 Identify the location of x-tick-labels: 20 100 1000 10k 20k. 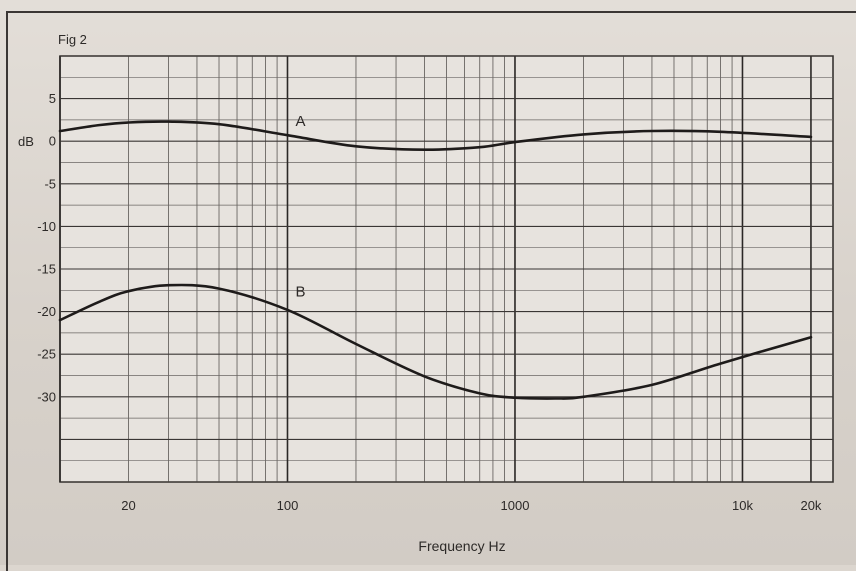
(471, 505).